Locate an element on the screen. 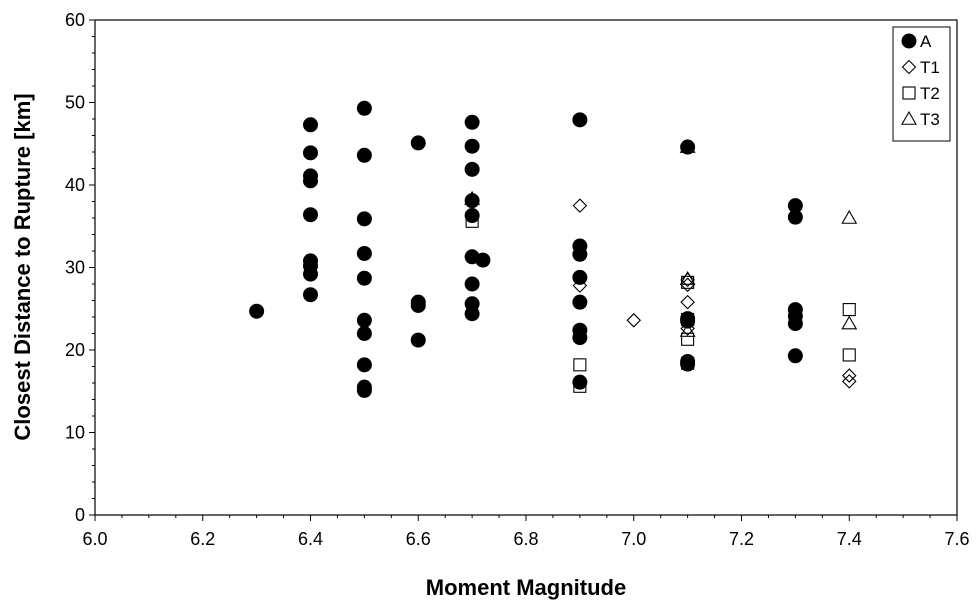 The image size is (978, 605). x-tick-label: 6.0 is located at coordinates (94, 539).